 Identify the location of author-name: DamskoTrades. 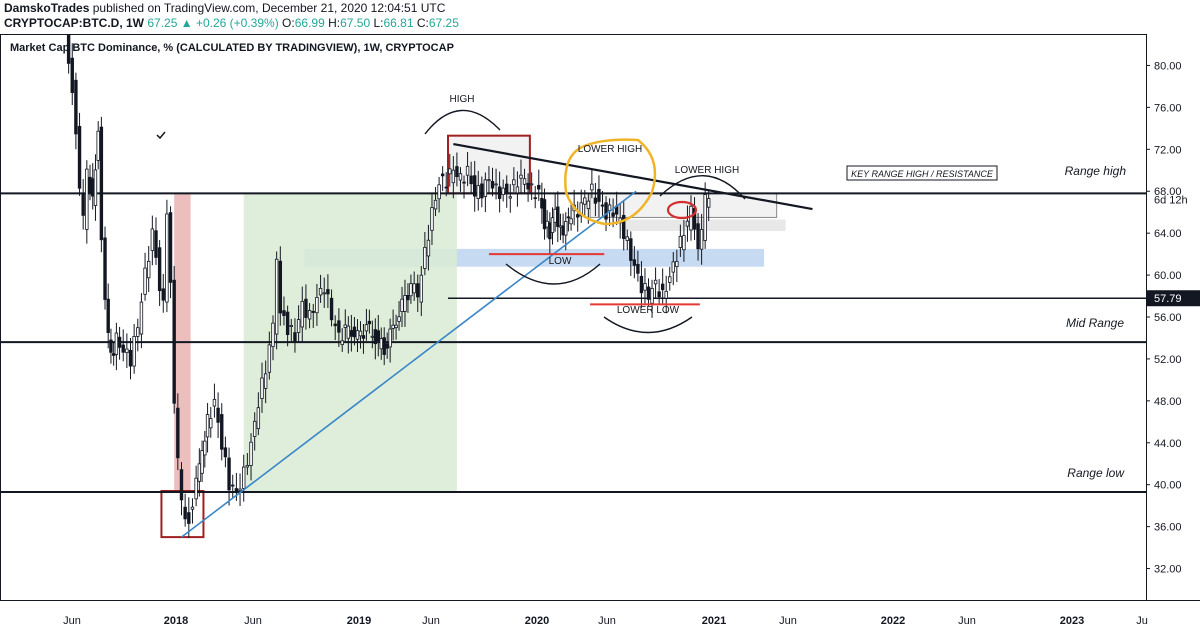
(47, 8).